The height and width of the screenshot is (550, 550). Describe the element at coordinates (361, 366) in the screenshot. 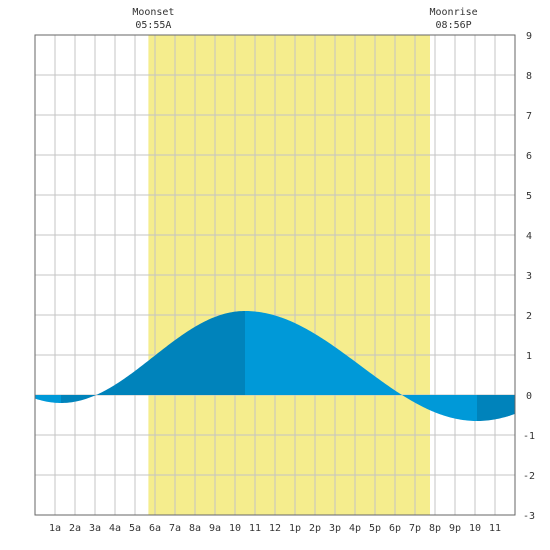

I see `tide-falling-area` at that location.